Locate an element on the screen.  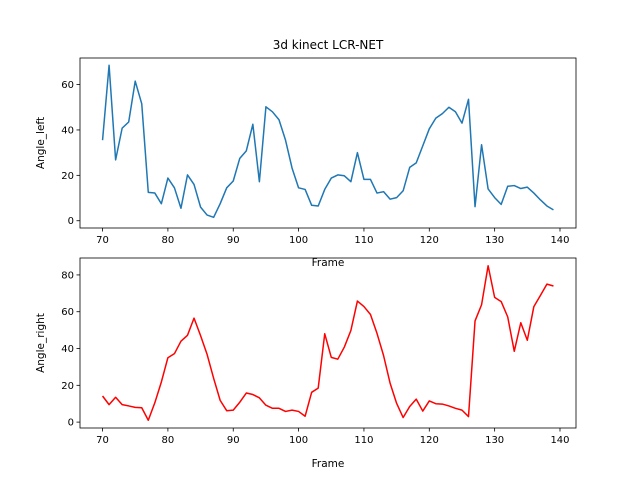
y-tick-label: 80 is located at coordinates (67, 275).